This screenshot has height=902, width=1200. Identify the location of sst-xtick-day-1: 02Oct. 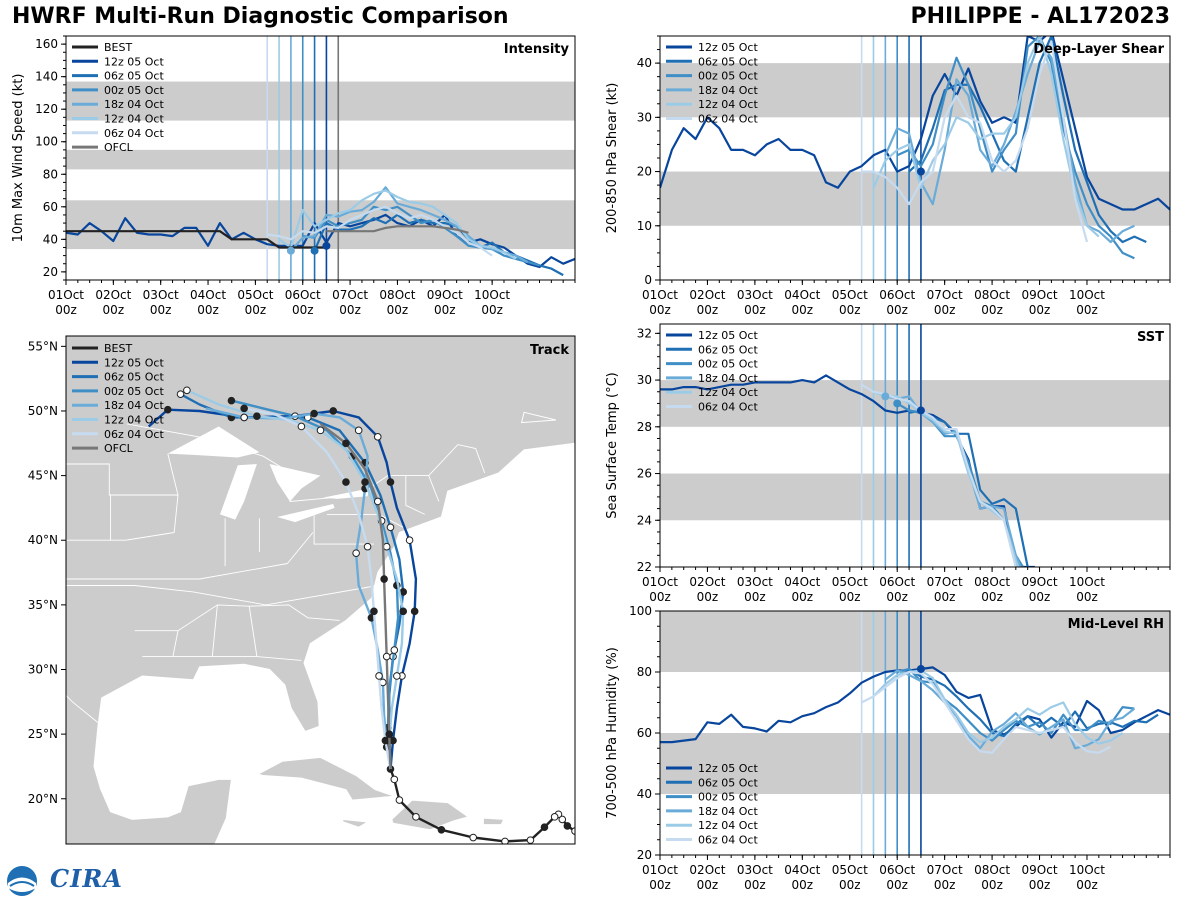
(707, 582).